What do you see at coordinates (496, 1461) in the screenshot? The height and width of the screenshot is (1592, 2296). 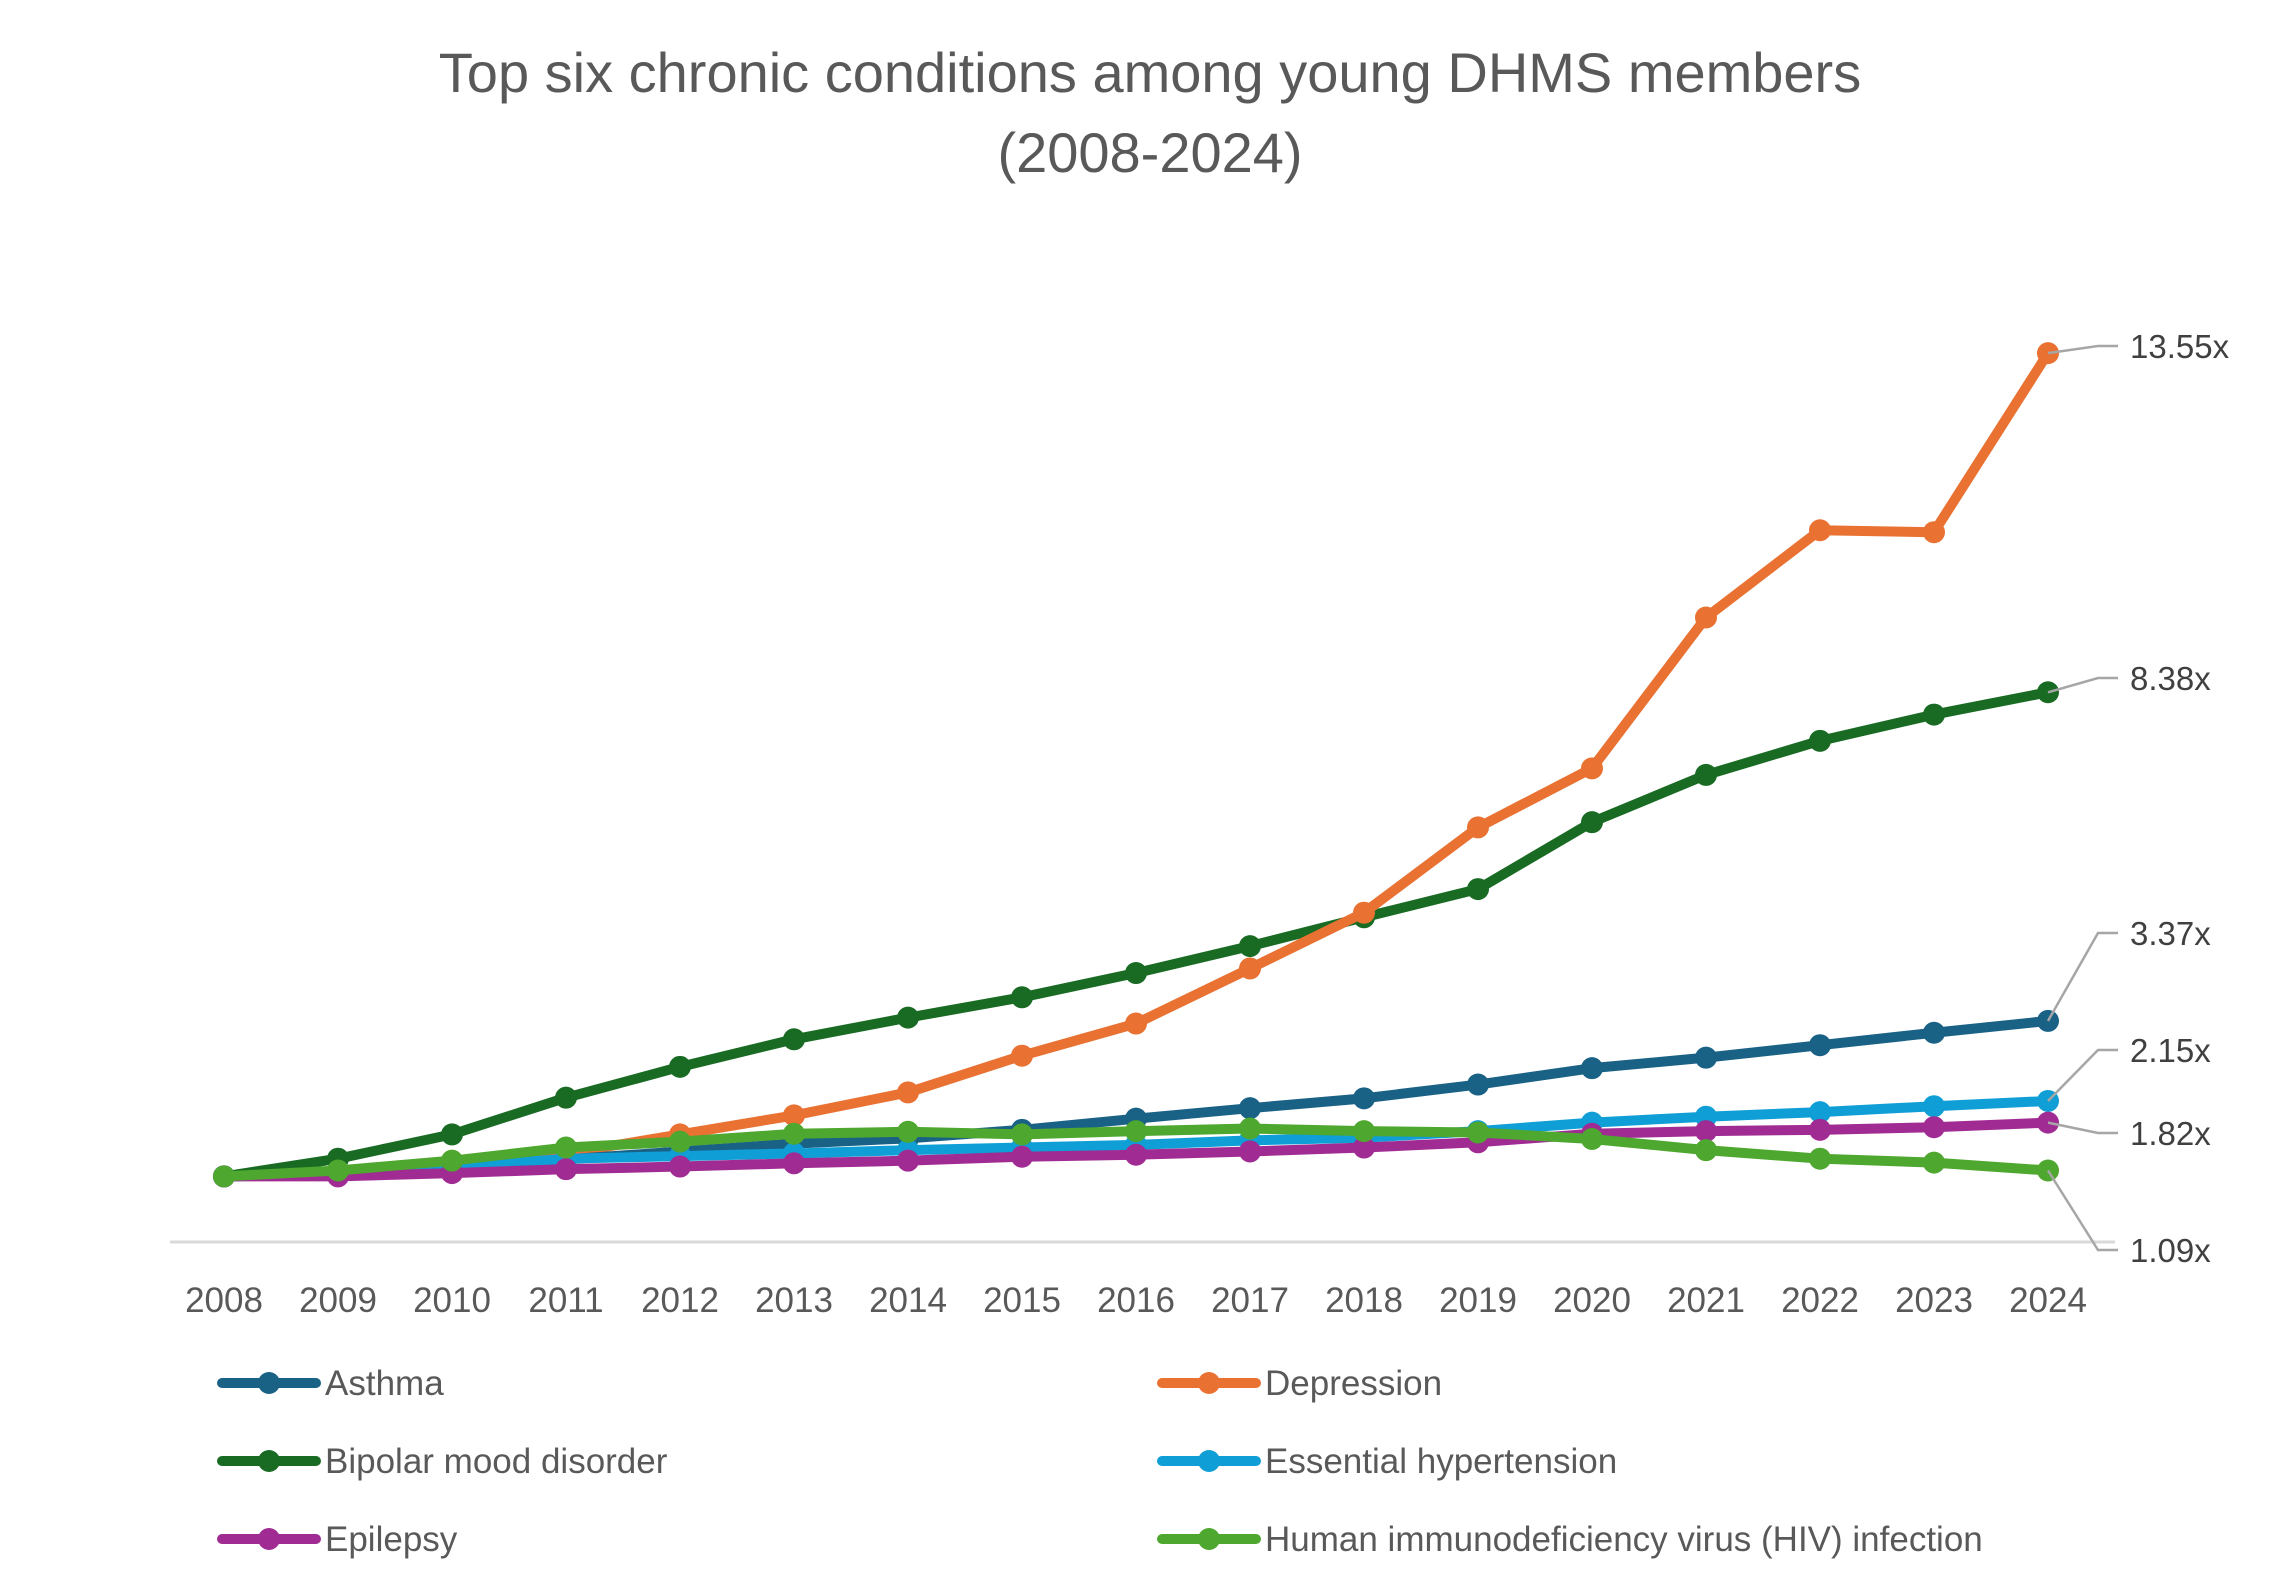 I see `legend-label: Bipolar mood disorder` at bounding box center [496, 1461].